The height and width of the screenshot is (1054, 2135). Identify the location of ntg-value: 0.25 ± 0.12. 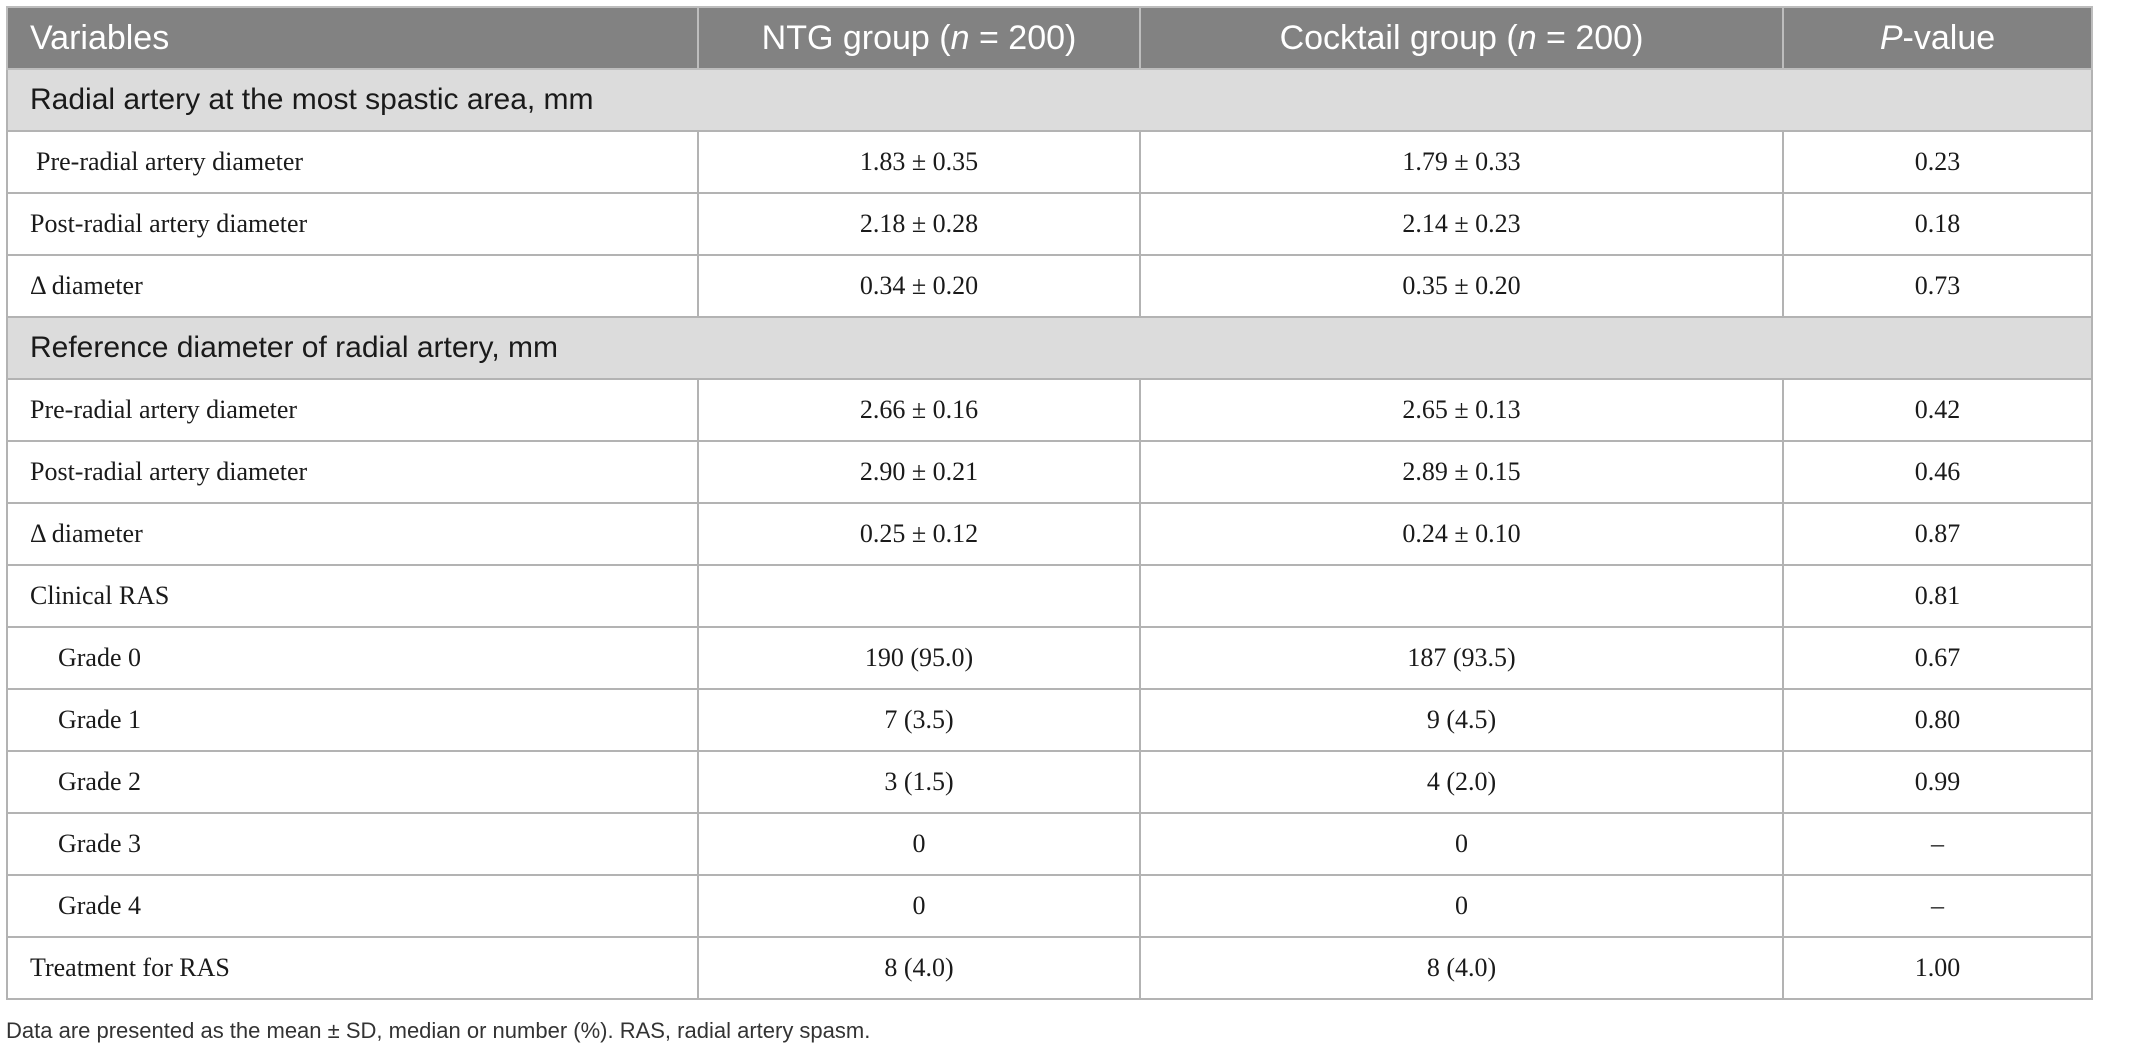
(919, 534).